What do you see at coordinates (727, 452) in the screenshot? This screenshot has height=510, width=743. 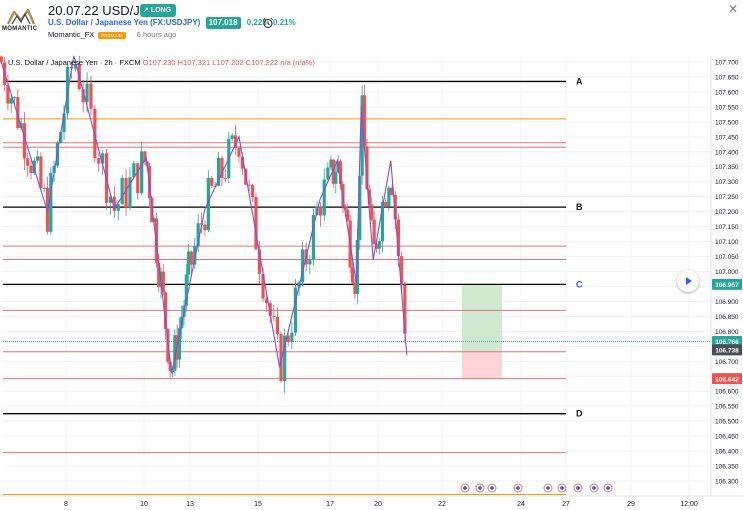 I see `y-axis-label: 106.400` at bounding box center [727, 452].